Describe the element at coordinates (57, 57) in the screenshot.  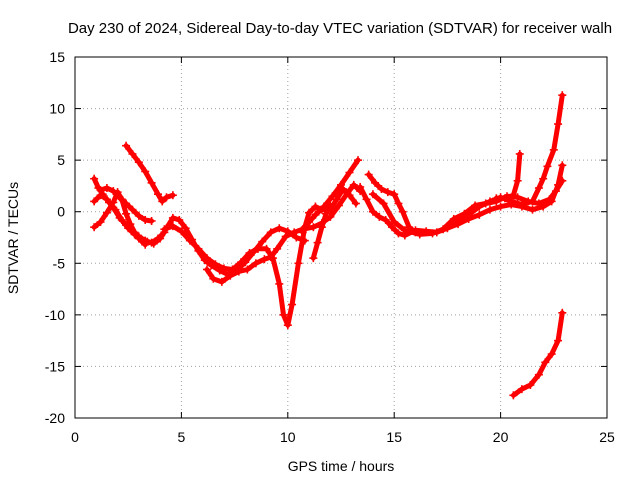
I see `y-tick-label: 15` at that location.